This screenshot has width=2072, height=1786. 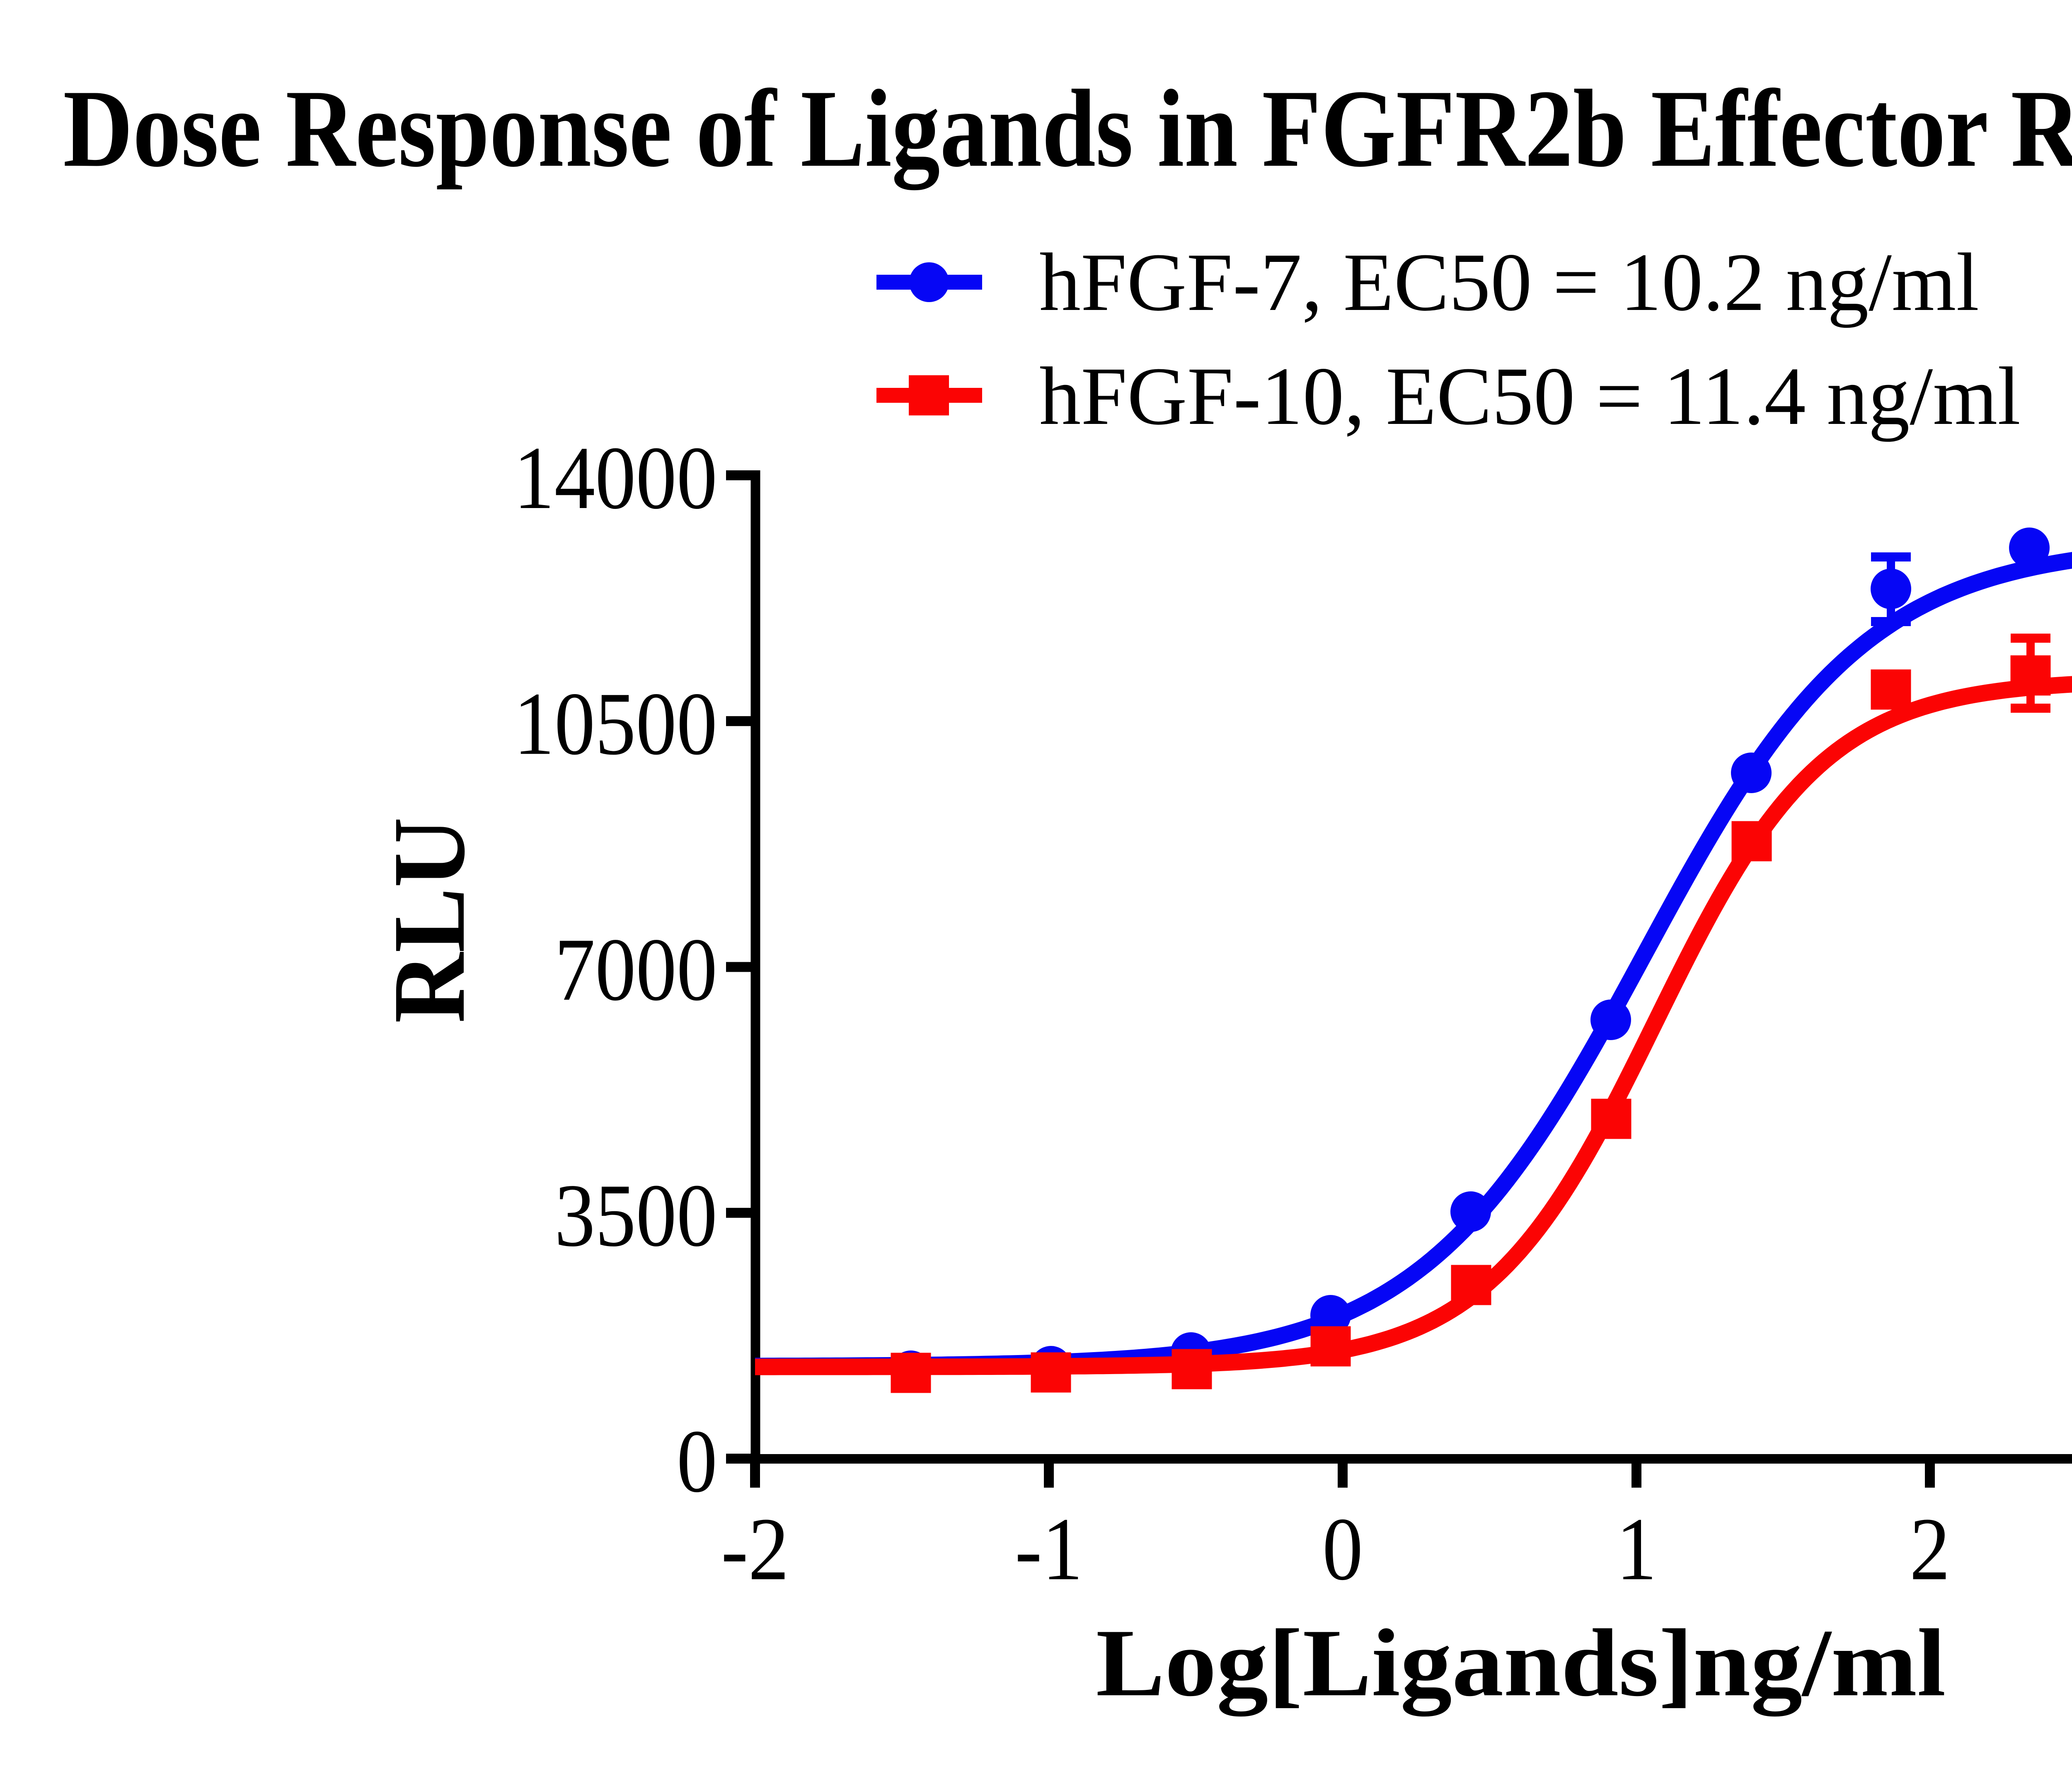 I want to click on svg-text: RLU, so click(x=429, y=920).